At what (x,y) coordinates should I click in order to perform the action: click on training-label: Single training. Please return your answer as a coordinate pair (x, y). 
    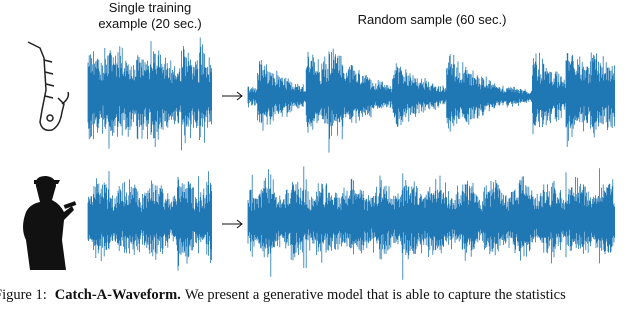
    Looking at the image, I should click on (150, 7).